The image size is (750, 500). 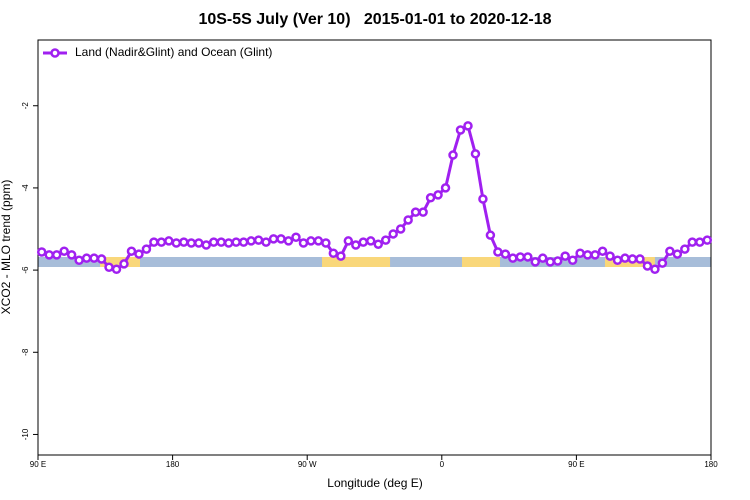 What do you see at coordinates (173, 52) in the screenshot?
I see `legend-label: Land (Nadir&Glint) and Ocean (Glint)` at bounding box center [173, 52].